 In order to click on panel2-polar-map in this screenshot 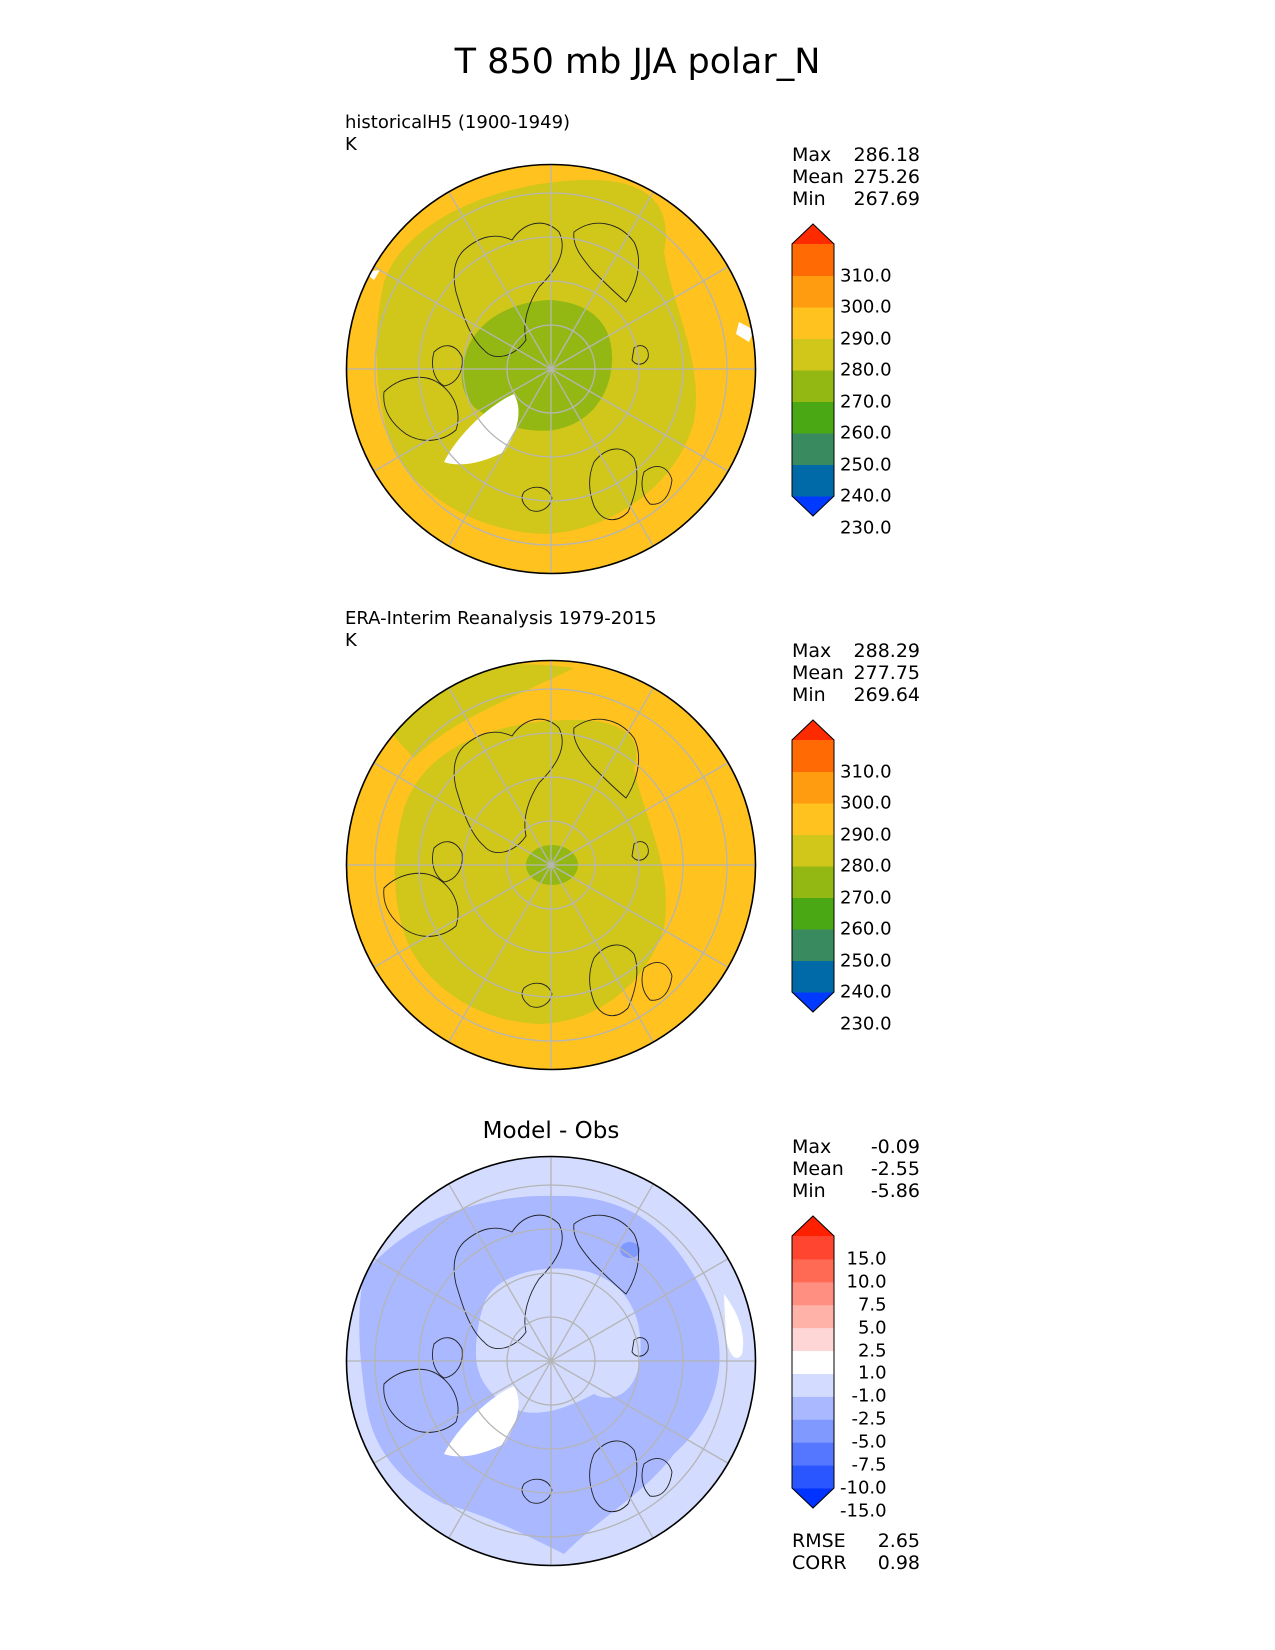, I will do `click(551, 865)`.